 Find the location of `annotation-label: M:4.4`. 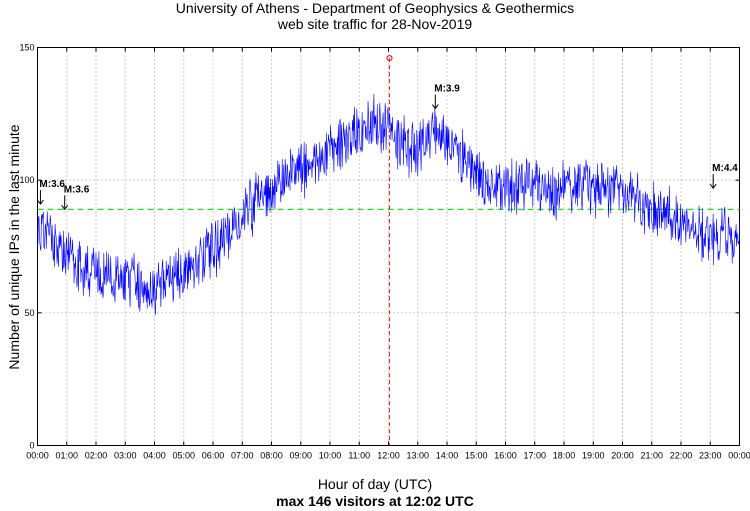

annotation-label: M:4.4 is located at coordinates (725, 168).